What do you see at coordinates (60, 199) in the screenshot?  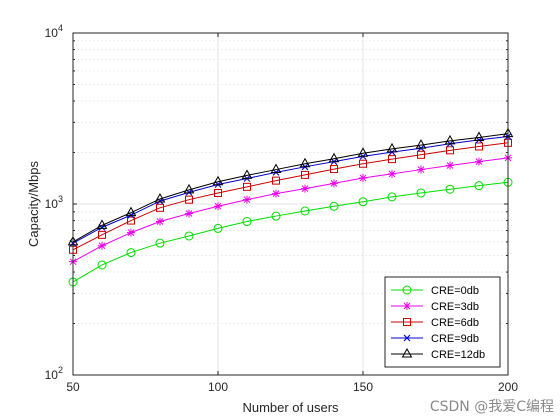 I see `y-tick-exponent: 3` at bounding box center [60, 199].